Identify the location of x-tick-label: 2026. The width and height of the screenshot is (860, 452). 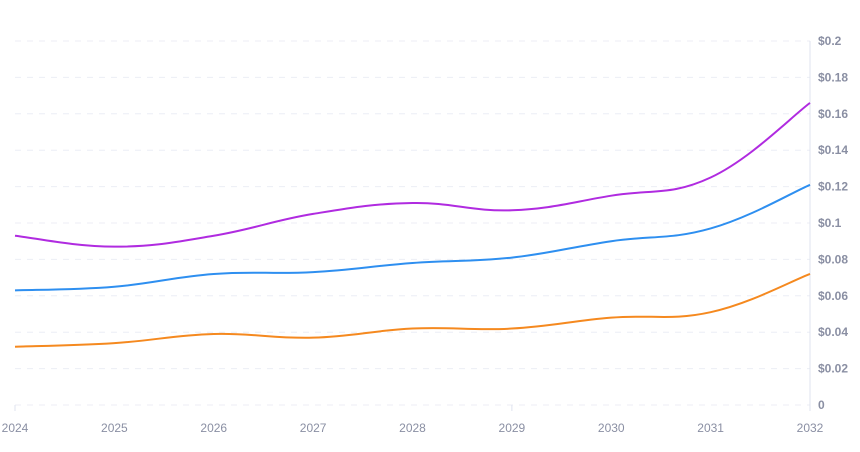
(213, 428).